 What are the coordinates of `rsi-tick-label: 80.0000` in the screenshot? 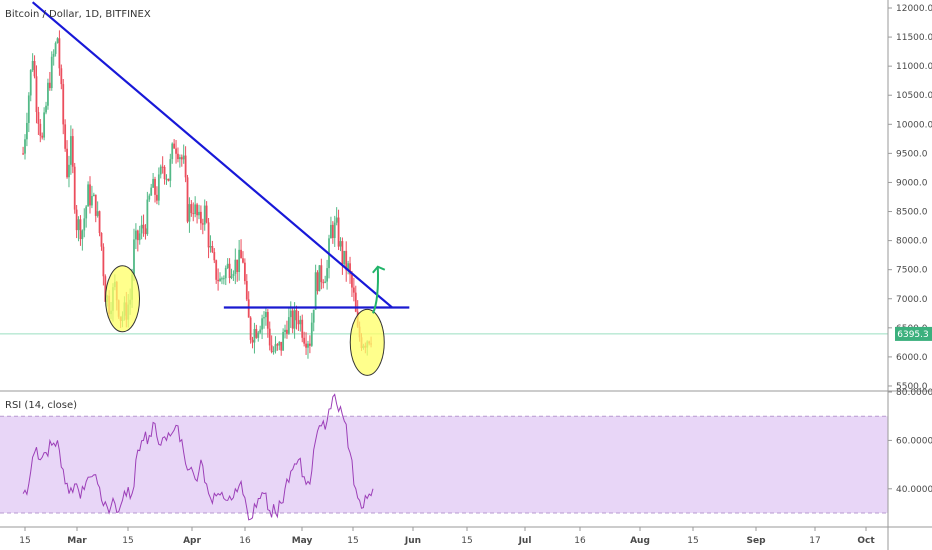 It's located at (914, 393).